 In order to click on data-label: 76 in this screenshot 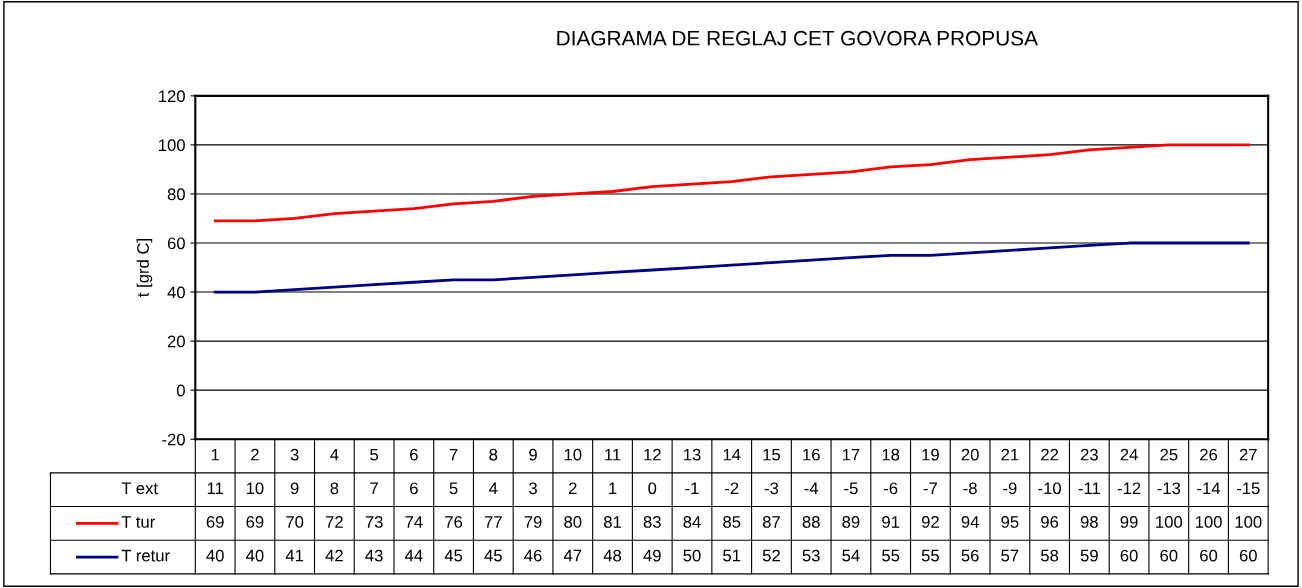, I will do `click(454, 522)`.